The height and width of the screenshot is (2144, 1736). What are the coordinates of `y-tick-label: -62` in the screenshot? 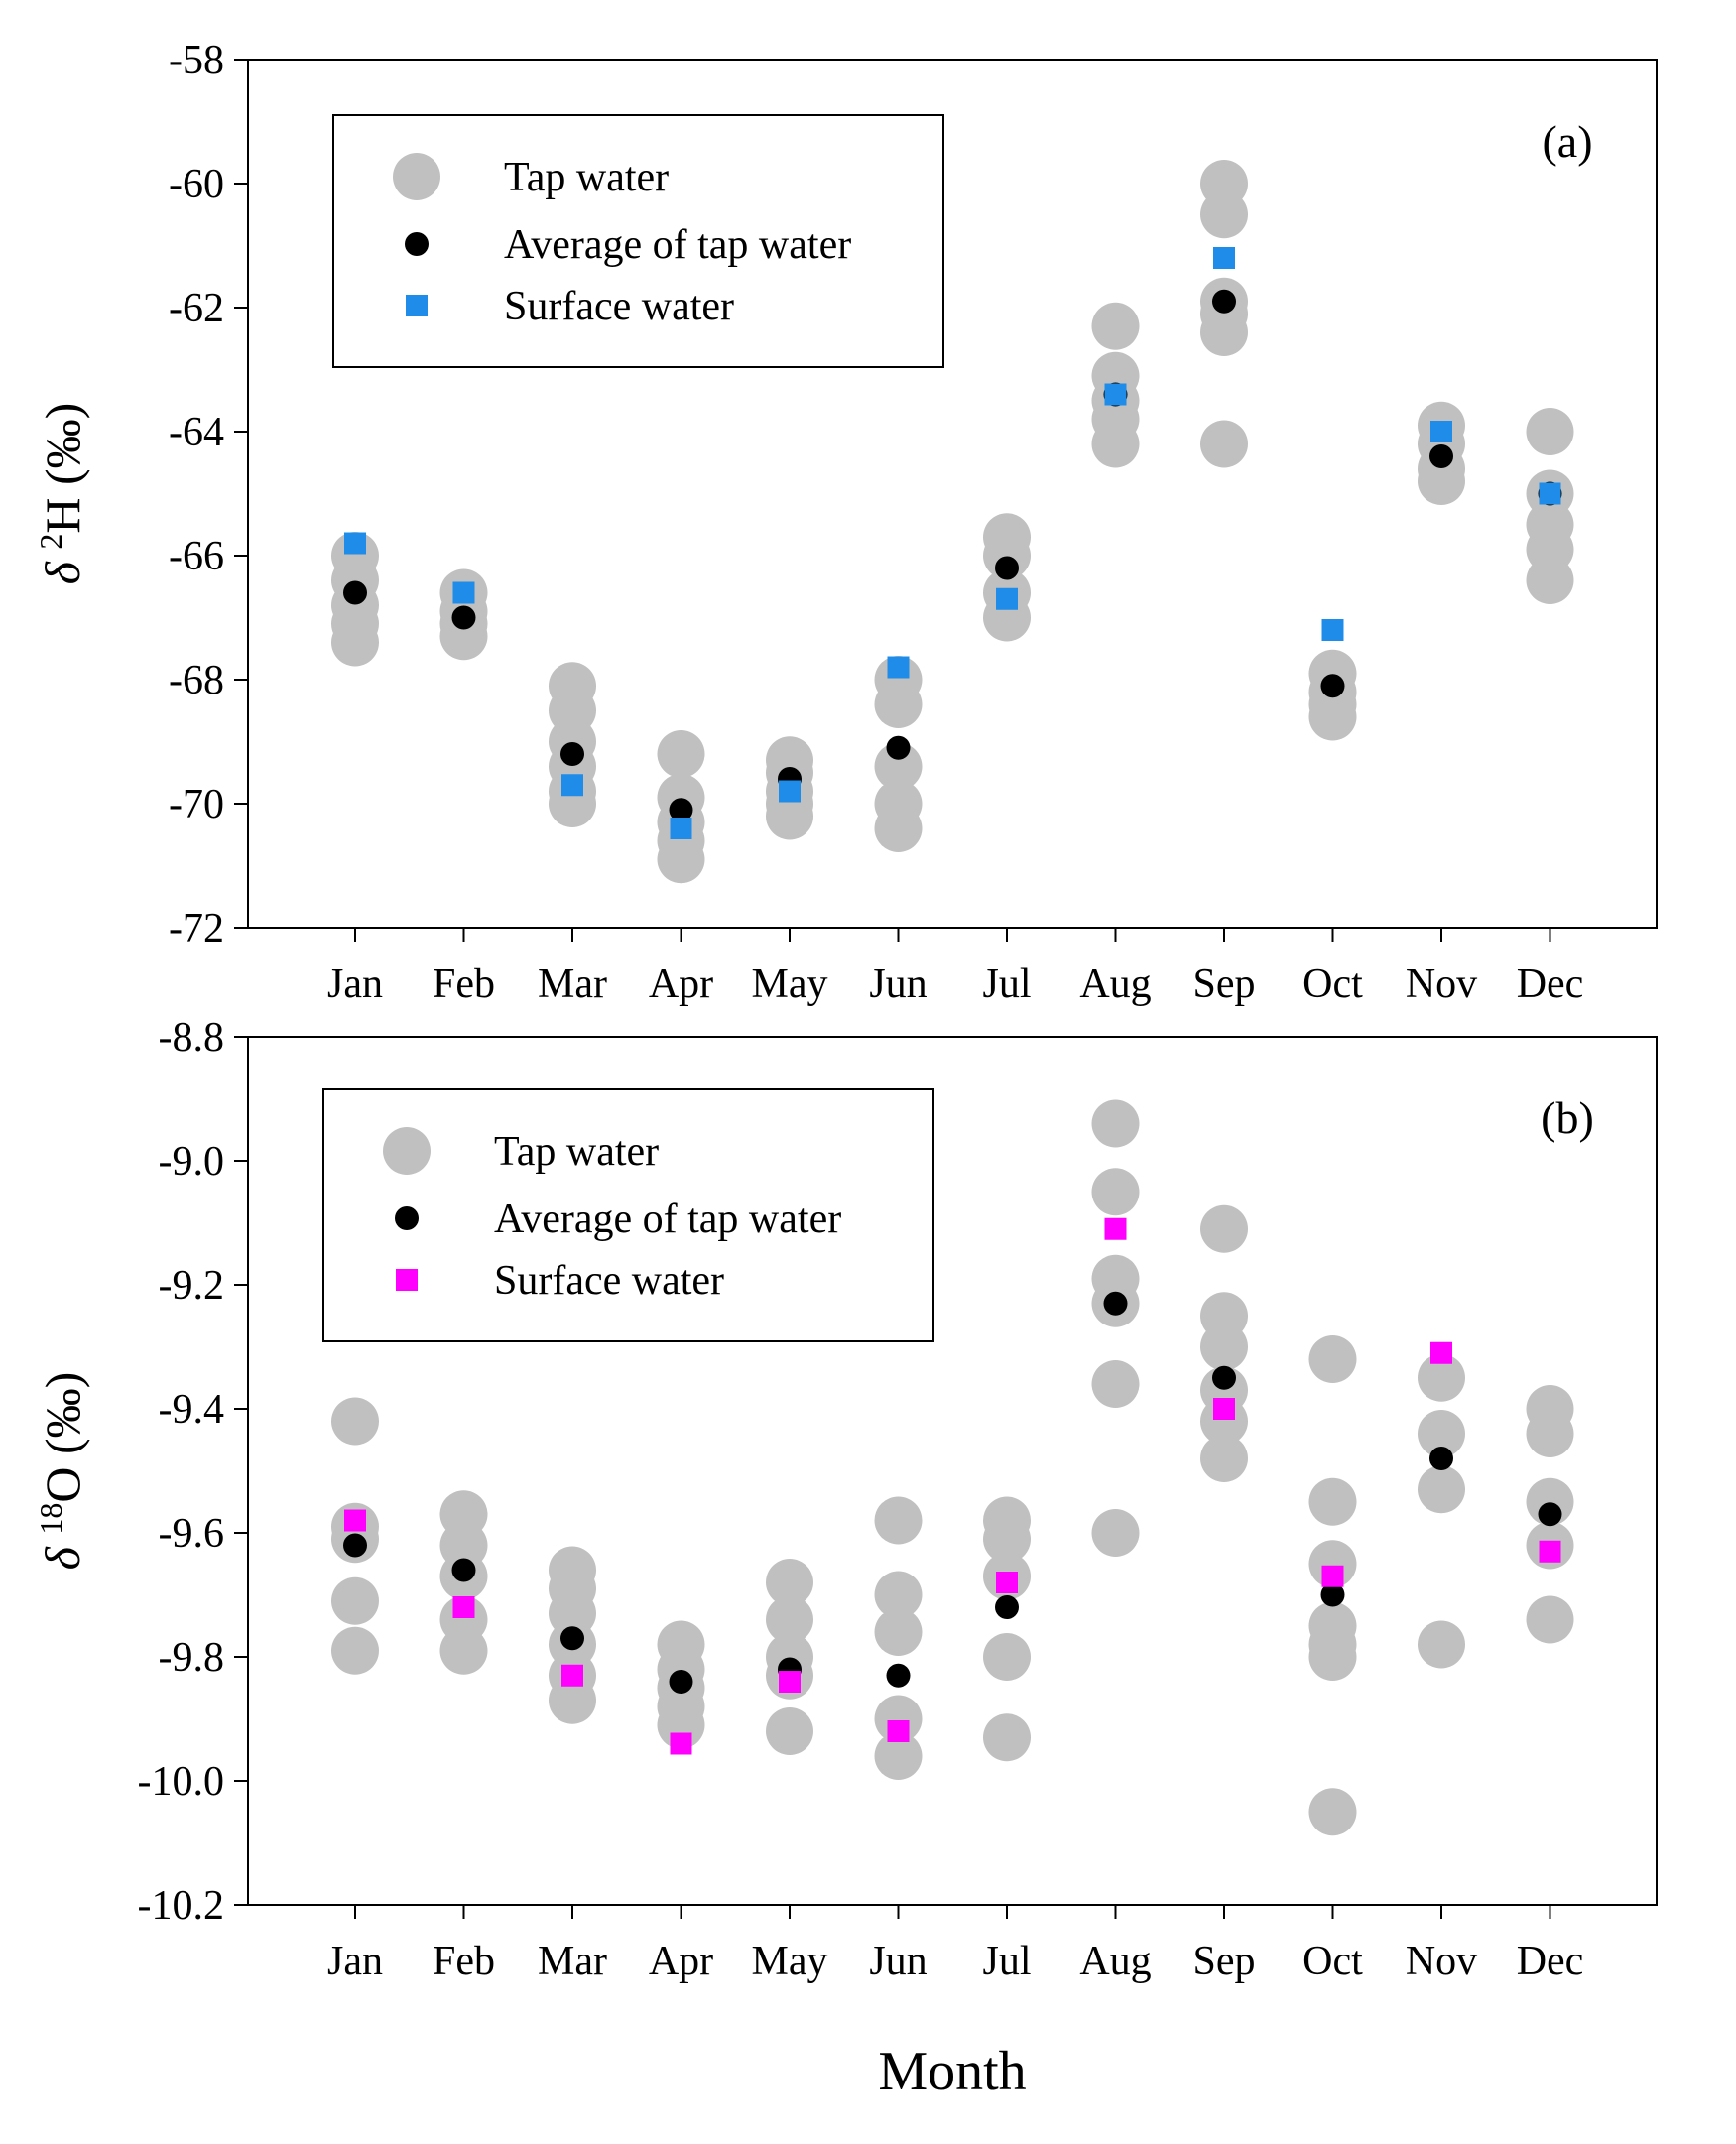 It's located at (196, 308).